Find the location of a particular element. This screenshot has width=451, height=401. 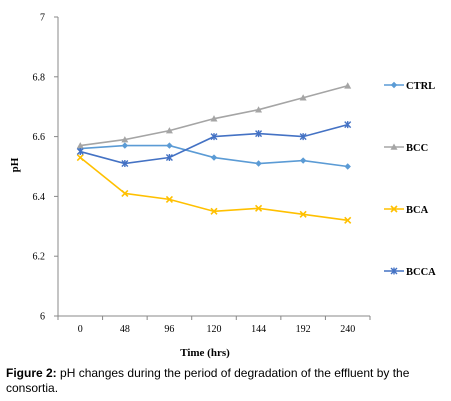

legend-label-bca: BCA is located at coordinates (417, 210).